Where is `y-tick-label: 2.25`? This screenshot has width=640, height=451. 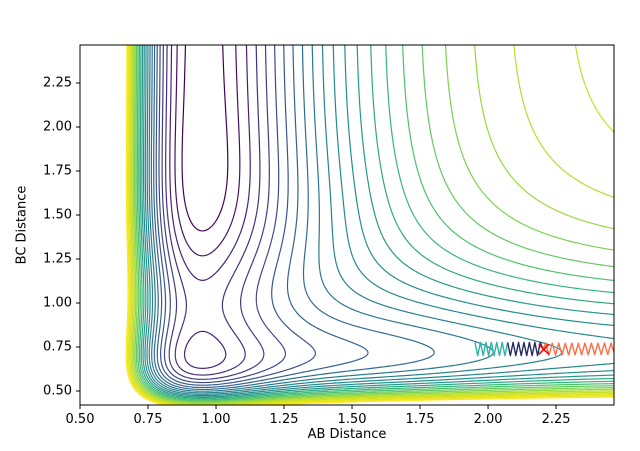 y-tick-label: 2.25 is located at coordinates (57, 83).